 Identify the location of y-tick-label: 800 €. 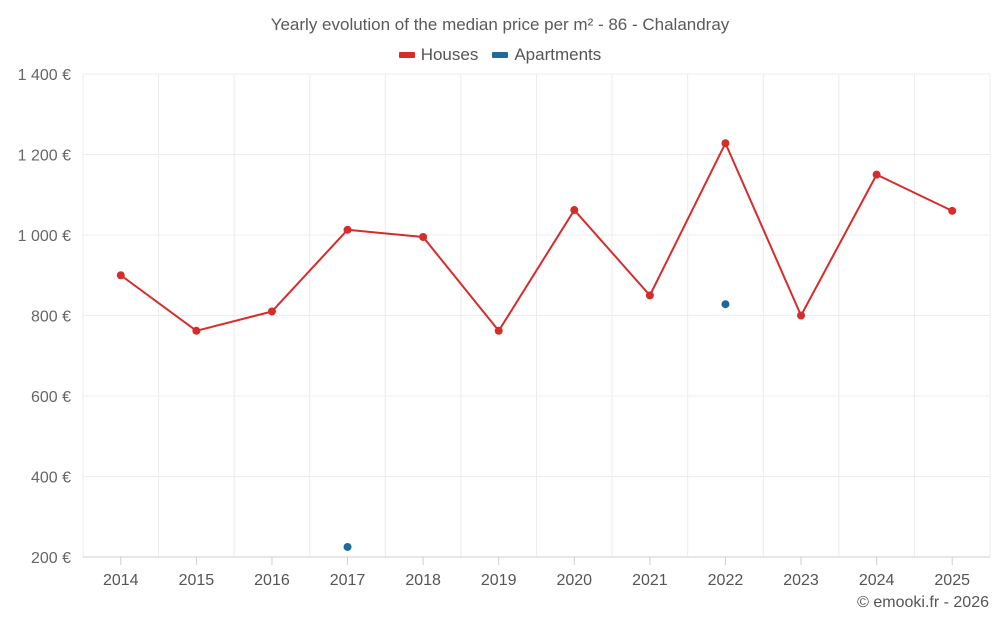
(51, 317).